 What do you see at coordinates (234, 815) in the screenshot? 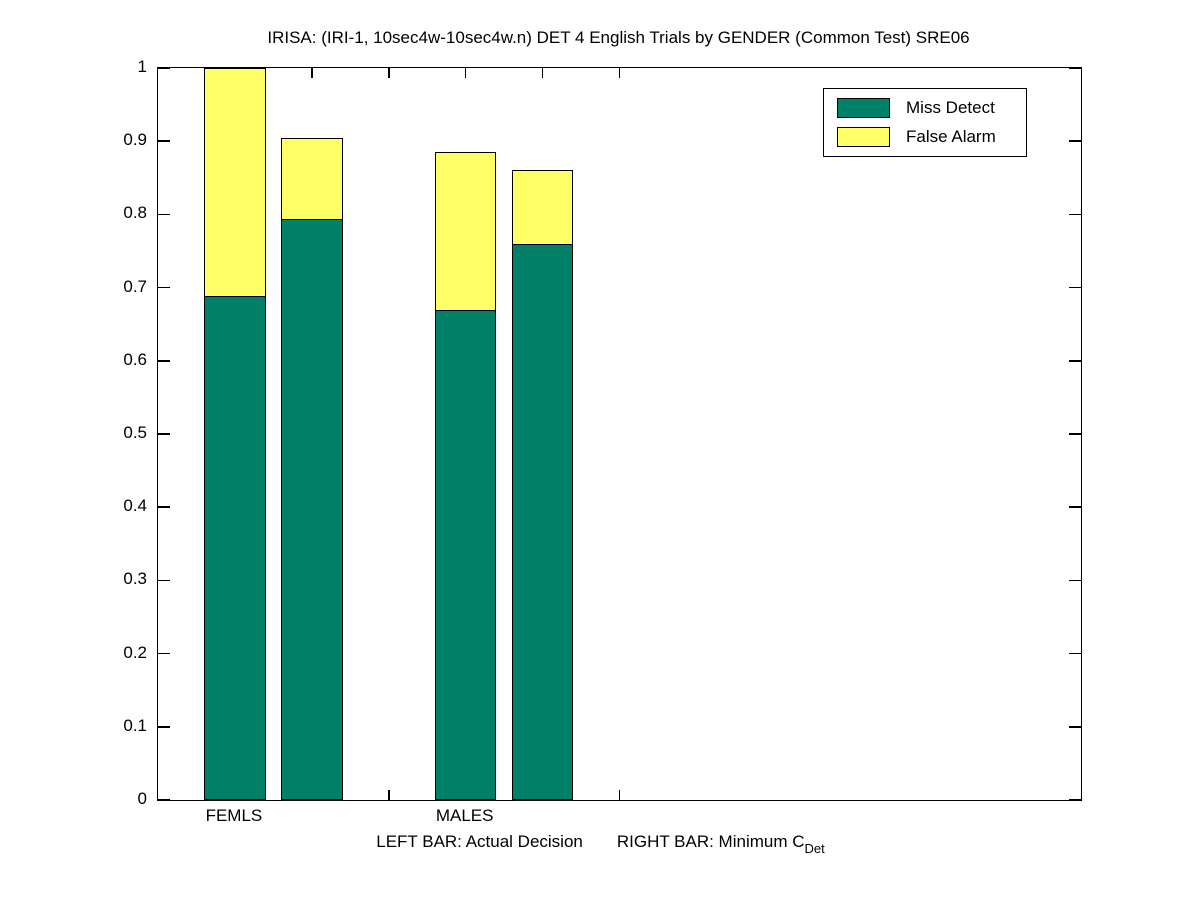
I see `x-category-label: FEMLS` at bounding box center [234, 815].